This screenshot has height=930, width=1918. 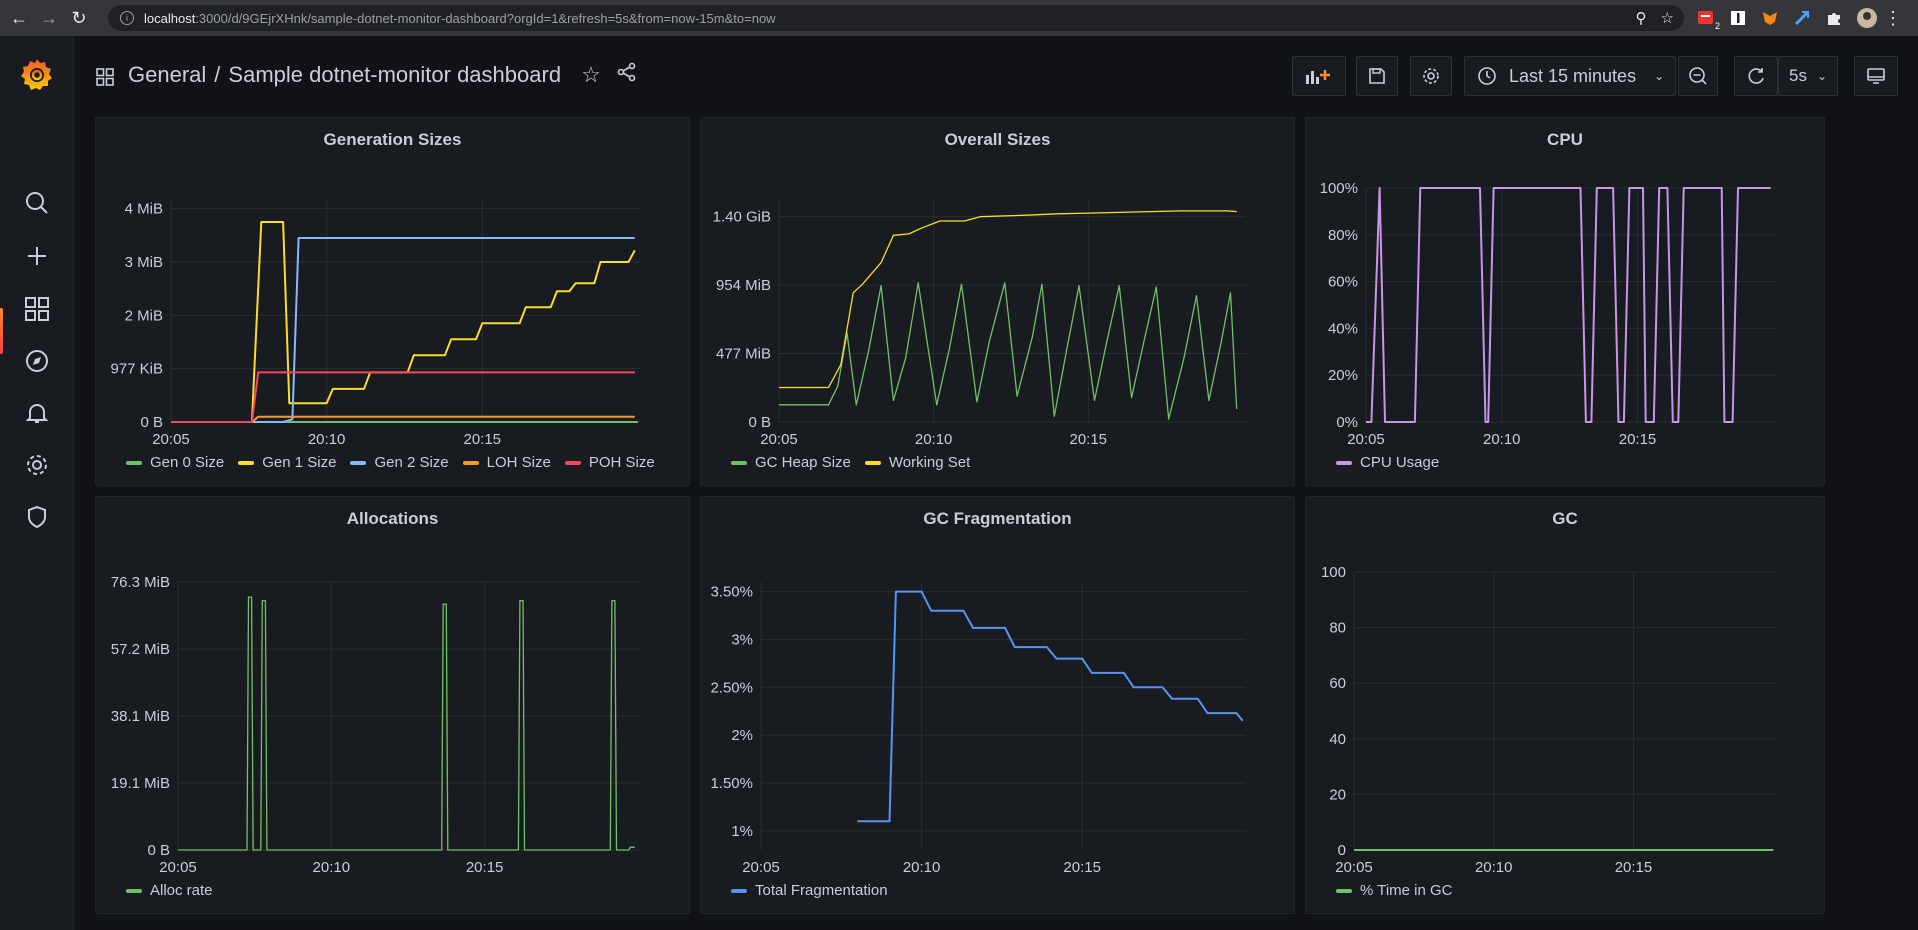 What do you see at coordinates (1756, 76) in the screenshot?
I see `refresh-button` at bounding box center [1756, 76].